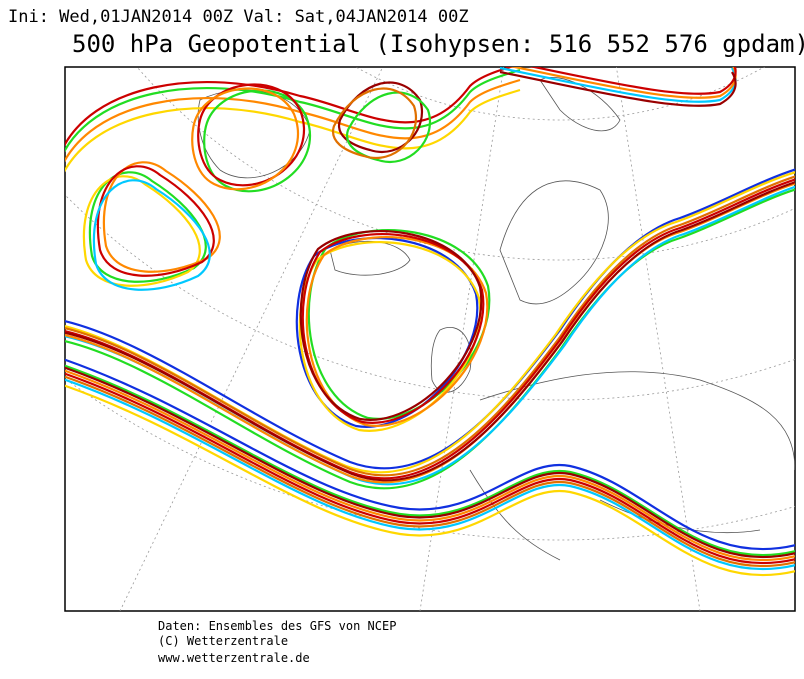 The width and height of the screenshot is (804, 679). What do you see at coordinates (554, 242) in the screenshot?
I see `coast-scandinavia` at bounding box center [554, 242].